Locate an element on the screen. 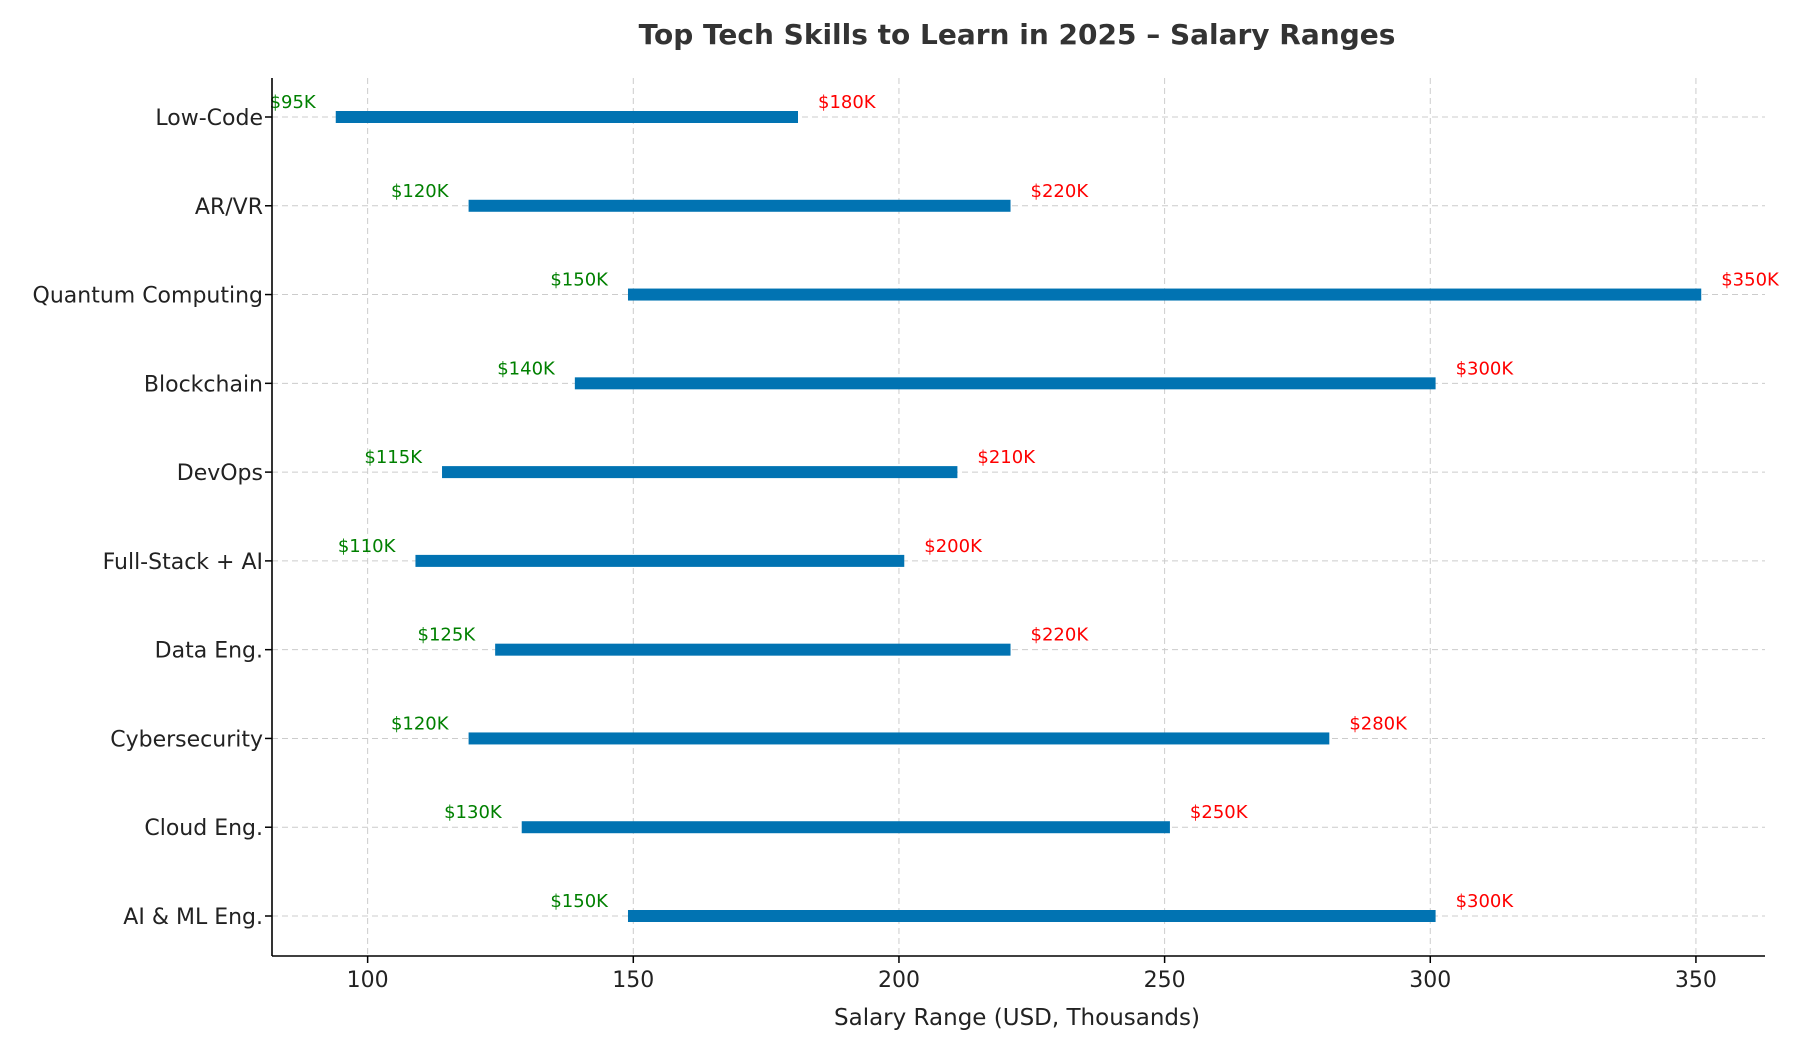 This screenshot has height=1050, width=1800. min-salary-label: $95K is located at coordinates (293, 102).